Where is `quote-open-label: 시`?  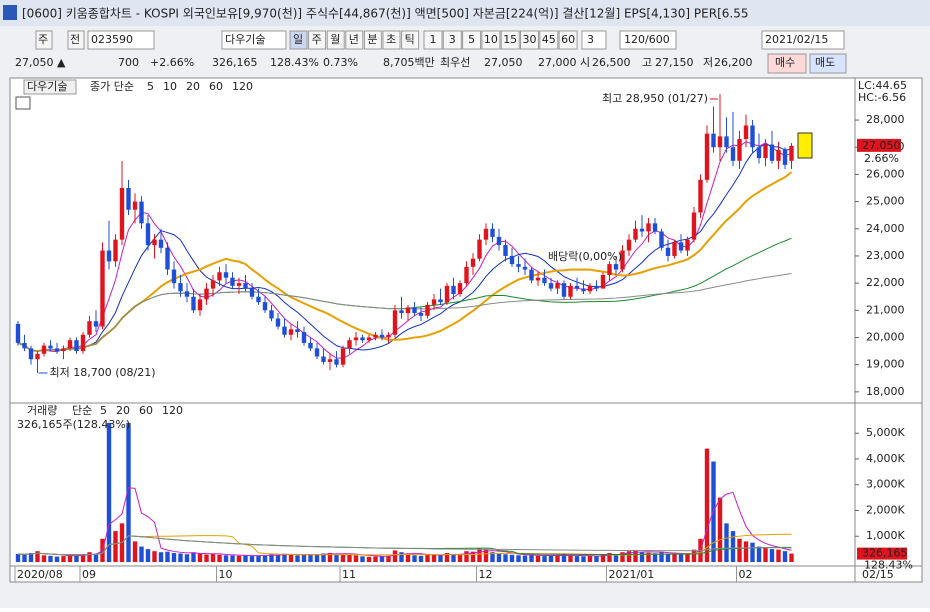
quote-open-label: 시 is located at coordinates (585, 62).